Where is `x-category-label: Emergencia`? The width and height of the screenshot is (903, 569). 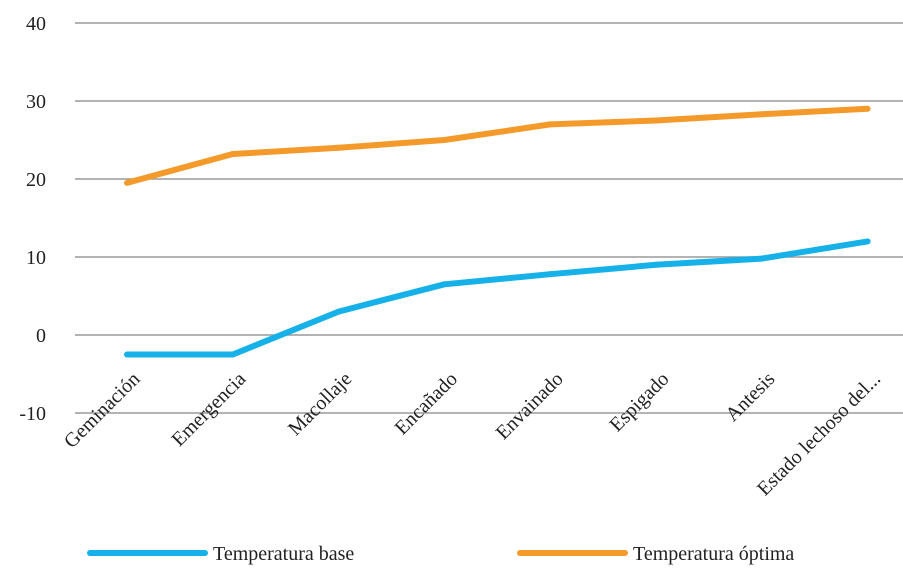
x-category-label: Emergencia is located at coordinates (209, 409).